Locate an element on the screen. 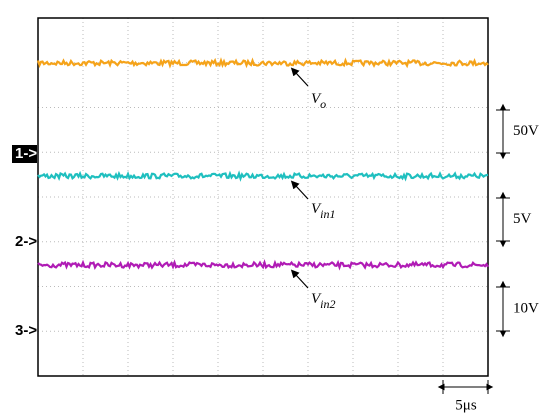  signal-label-sub: o is located at coordinates (323, 104).